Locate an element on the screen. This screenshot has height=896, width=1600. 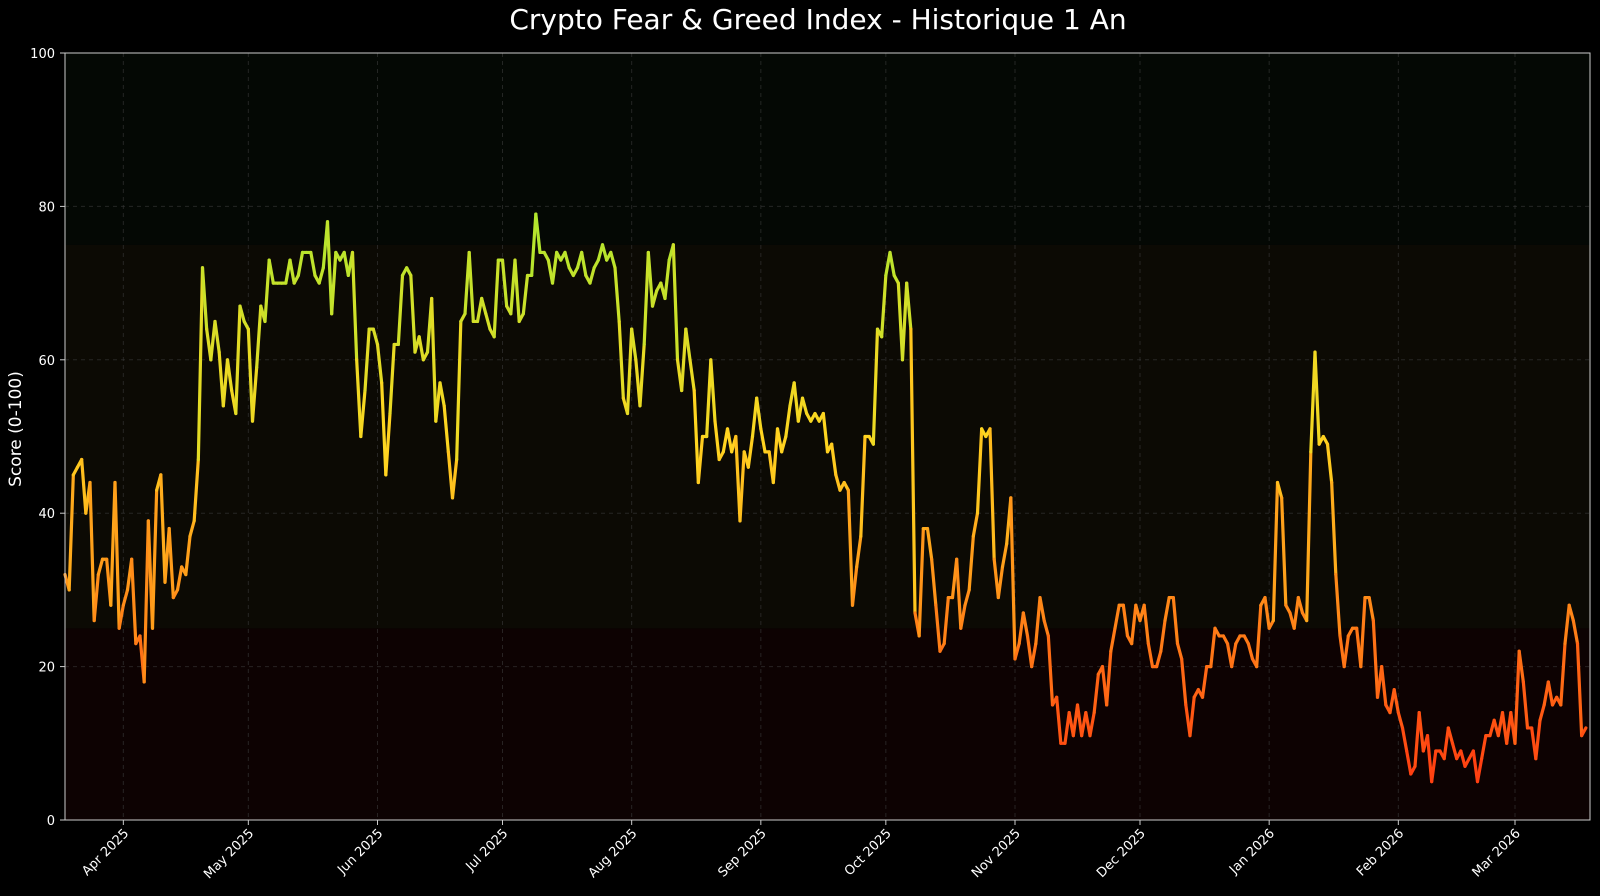
y-tick-label-5: 100 is located at coordinates (42, 54).